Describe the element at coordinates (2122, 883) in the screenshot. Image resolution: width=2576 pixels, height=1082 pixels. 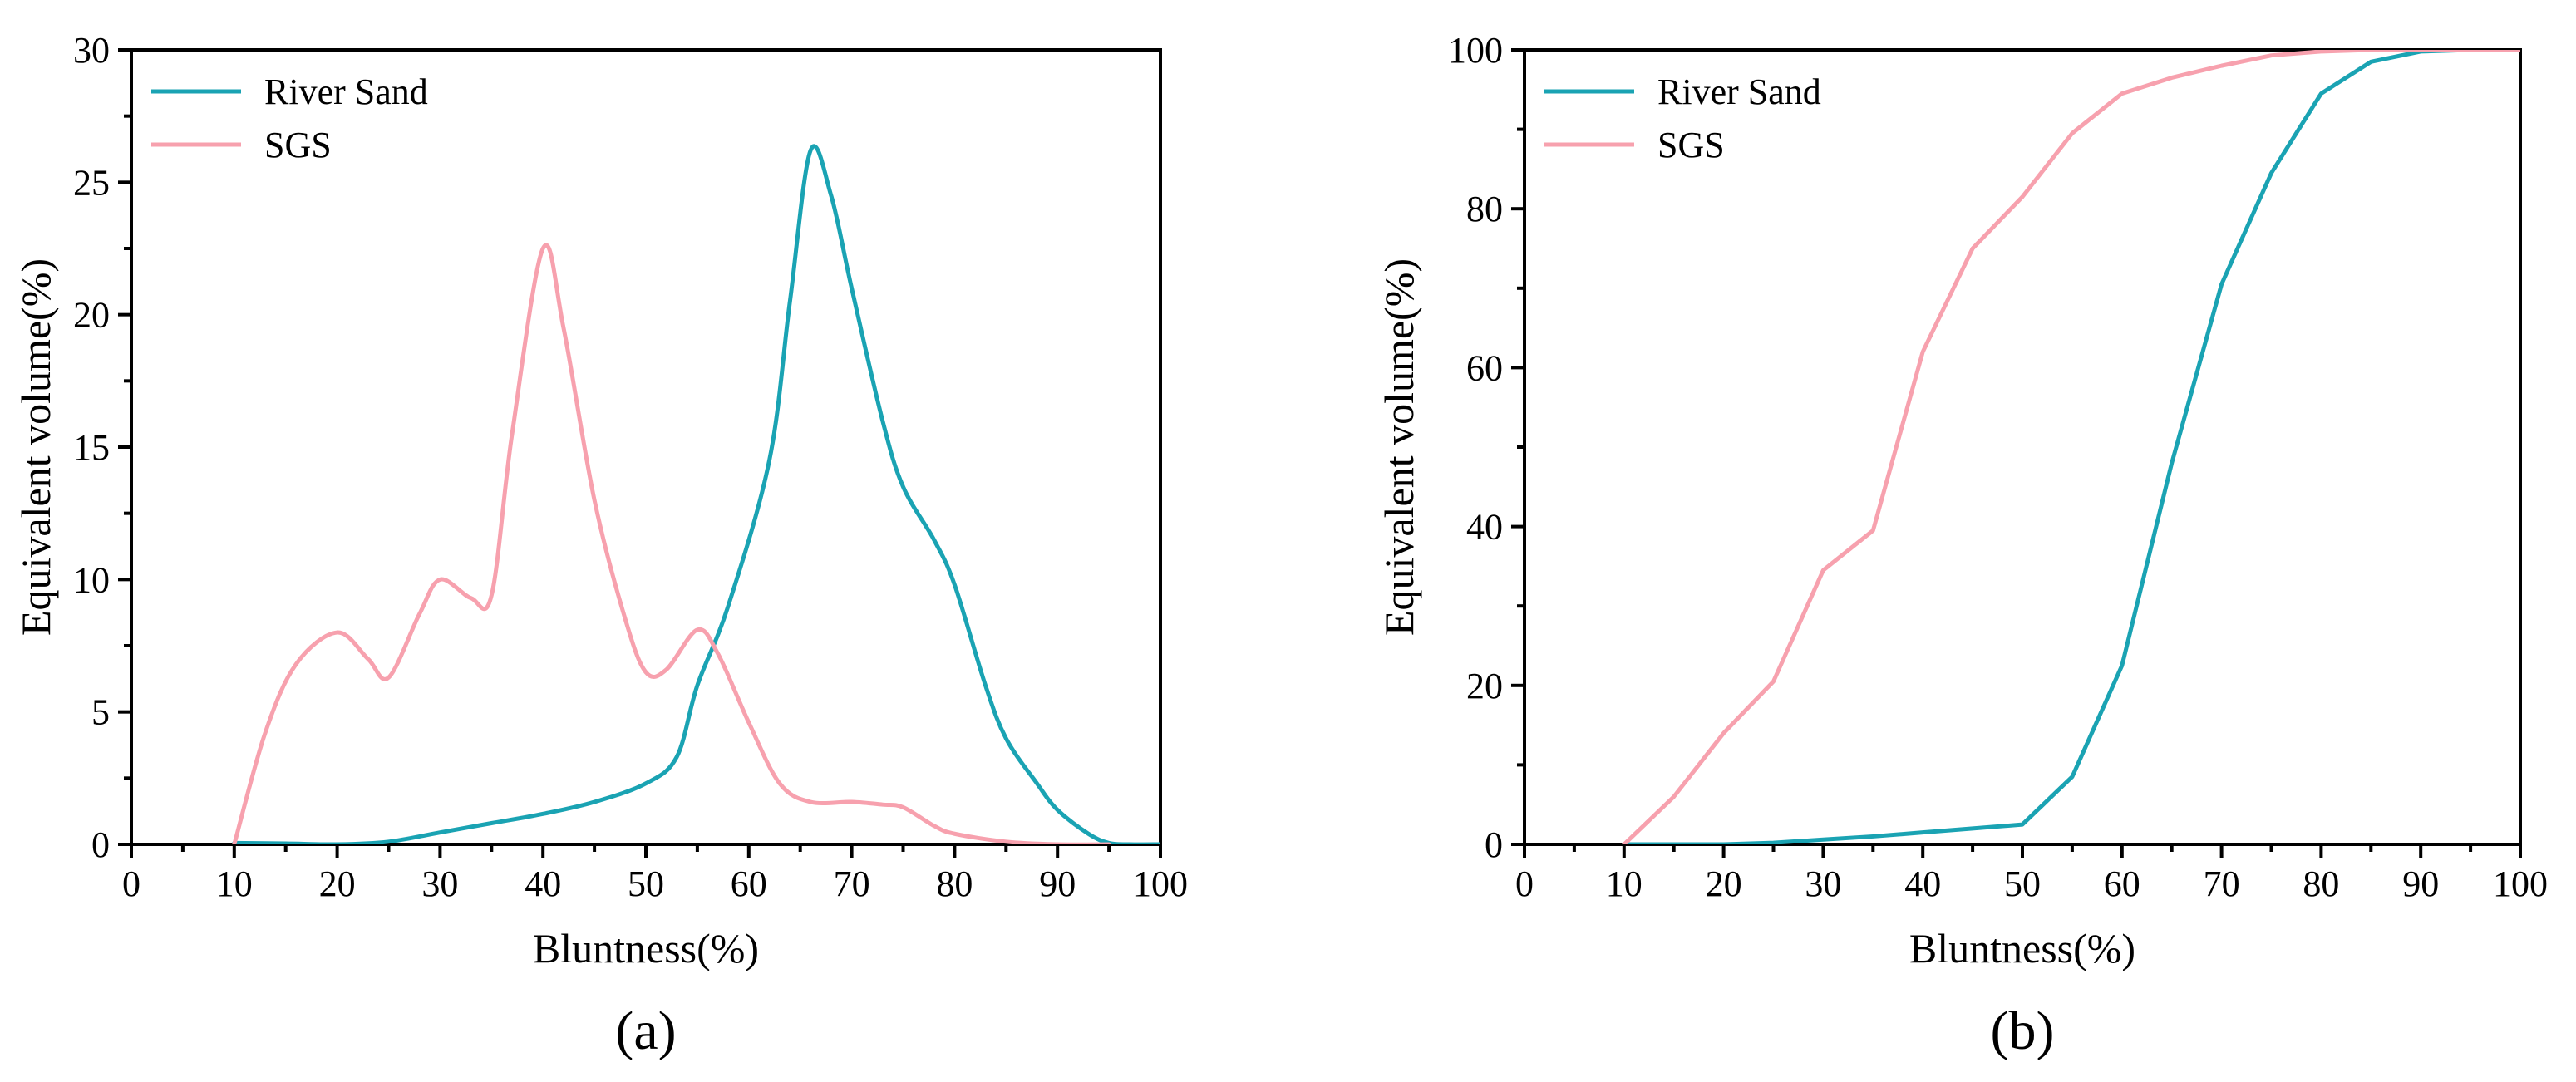
I see `chart-1-x-tick-label: 60` at that location.